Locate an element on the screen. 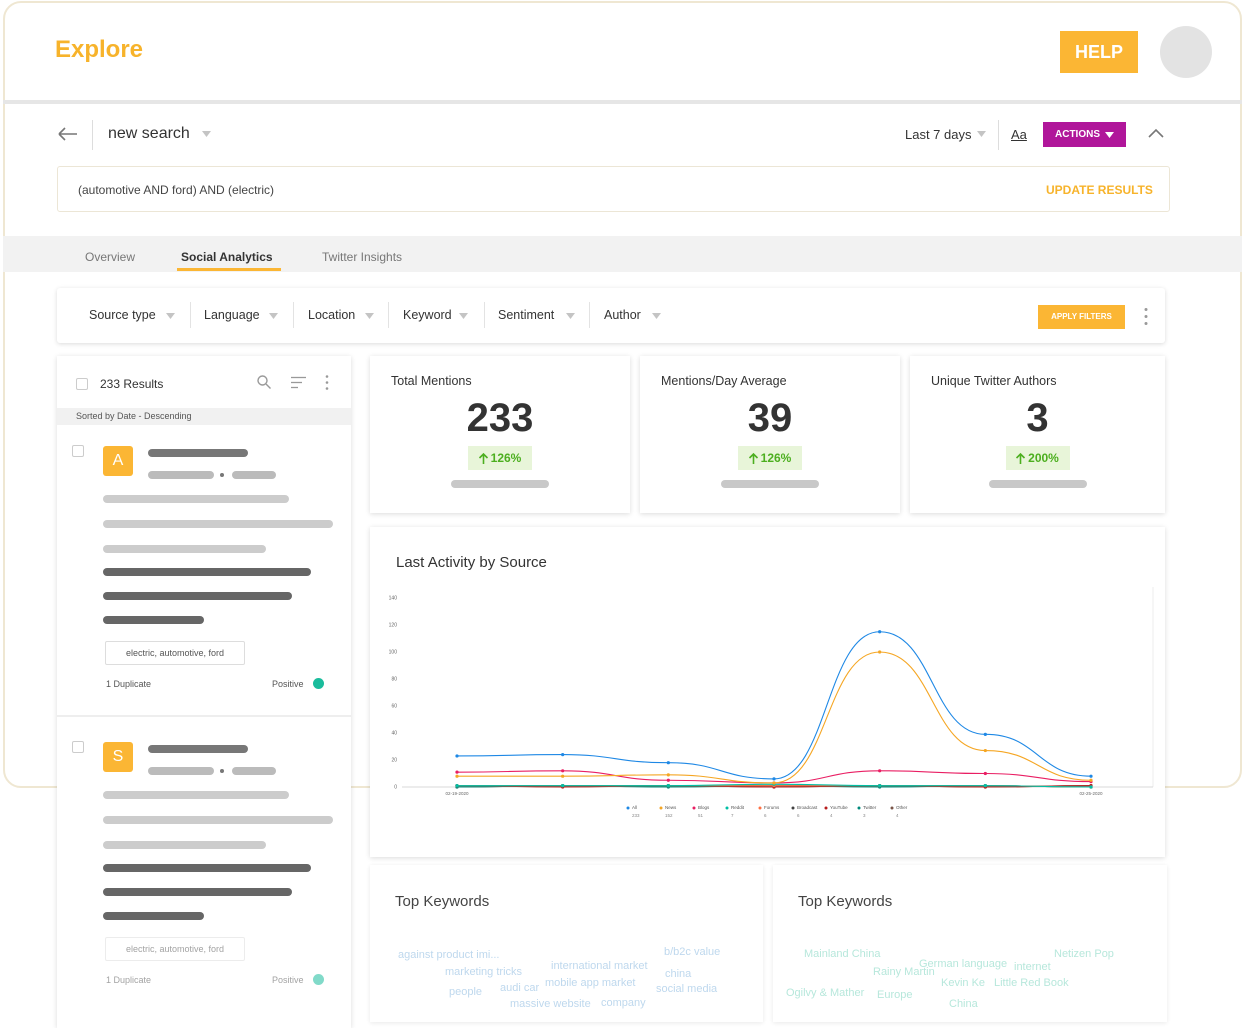 Image resolution: width=1246 pixels, height=1028 pixels. update-results-button: UPDATE RESULTS is located at coordinates (1099, 190).